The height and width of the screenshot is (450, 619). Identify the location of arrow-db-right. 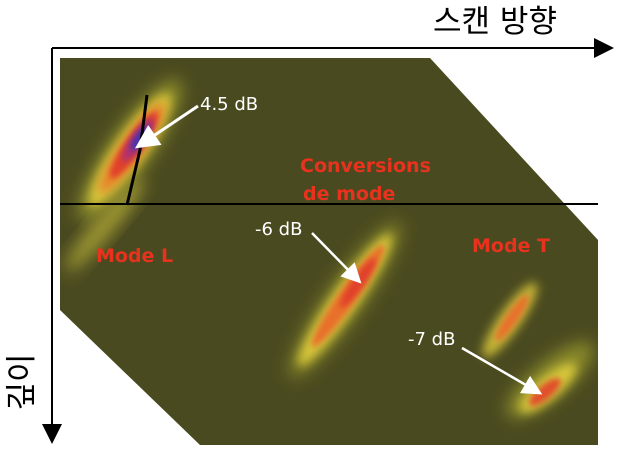
(502, 370).